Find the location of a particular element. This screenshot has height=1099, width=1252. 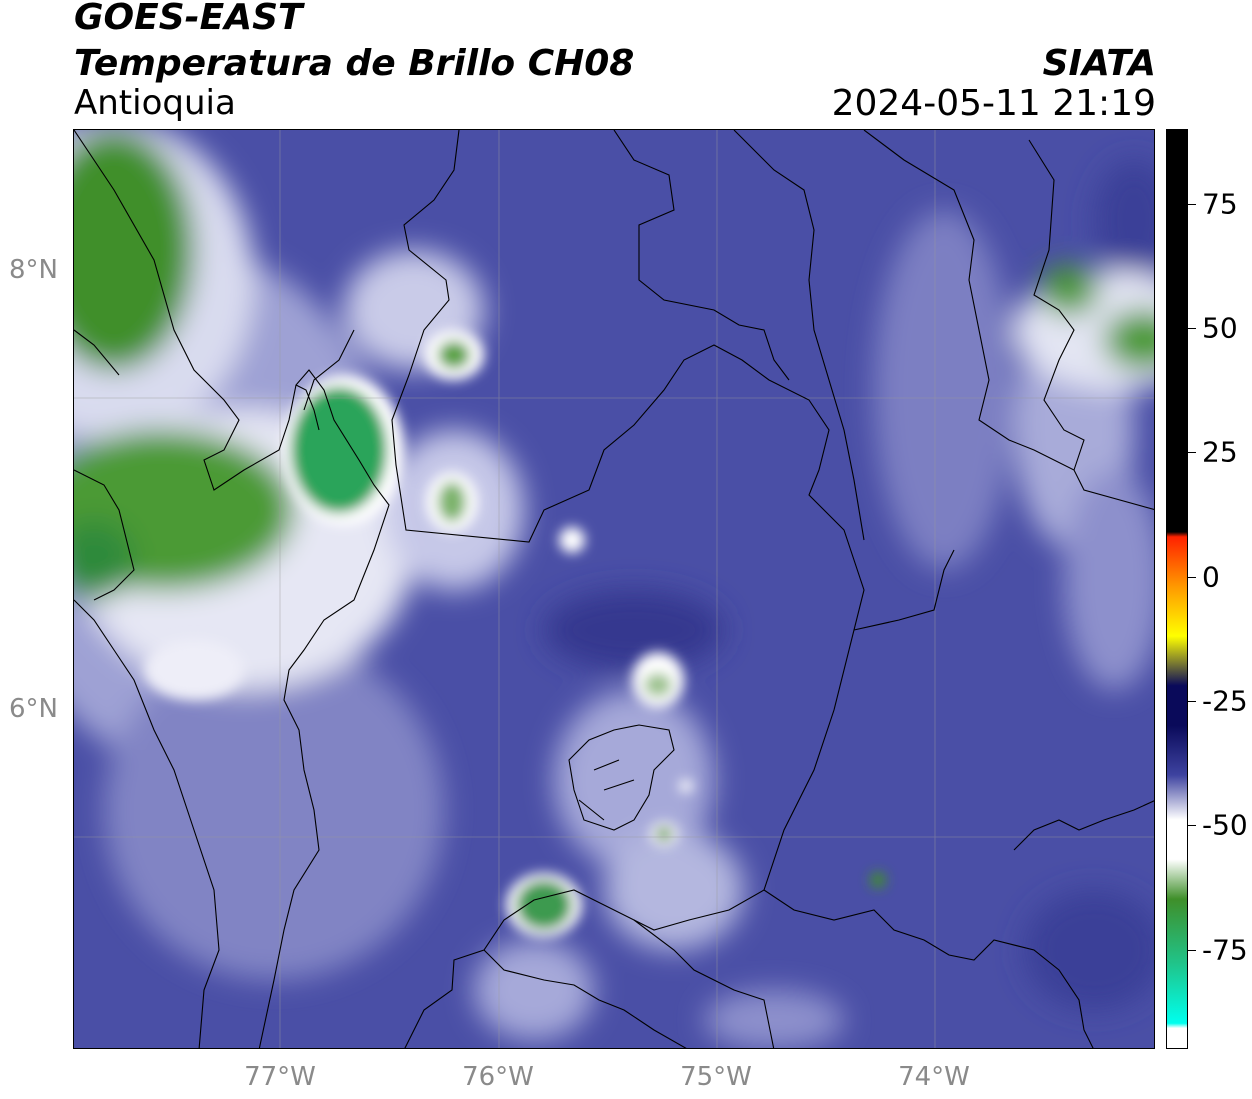

timestamp-label: 2024-05-11 21:19 is located at coordinates (993, 103).